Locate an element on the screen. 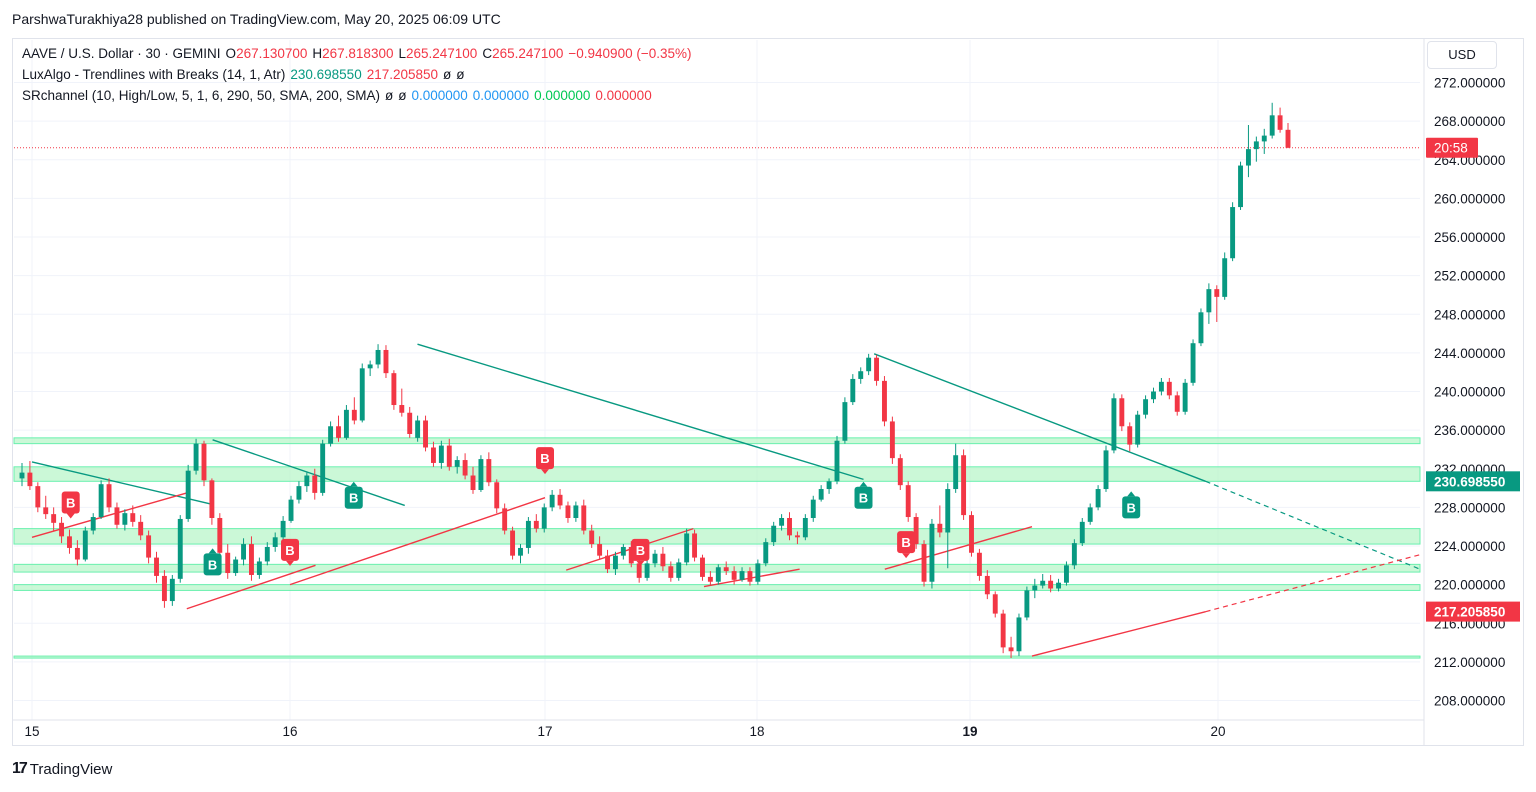  tradingview-logo-mark: 17 is located at coordinates (20, 768).